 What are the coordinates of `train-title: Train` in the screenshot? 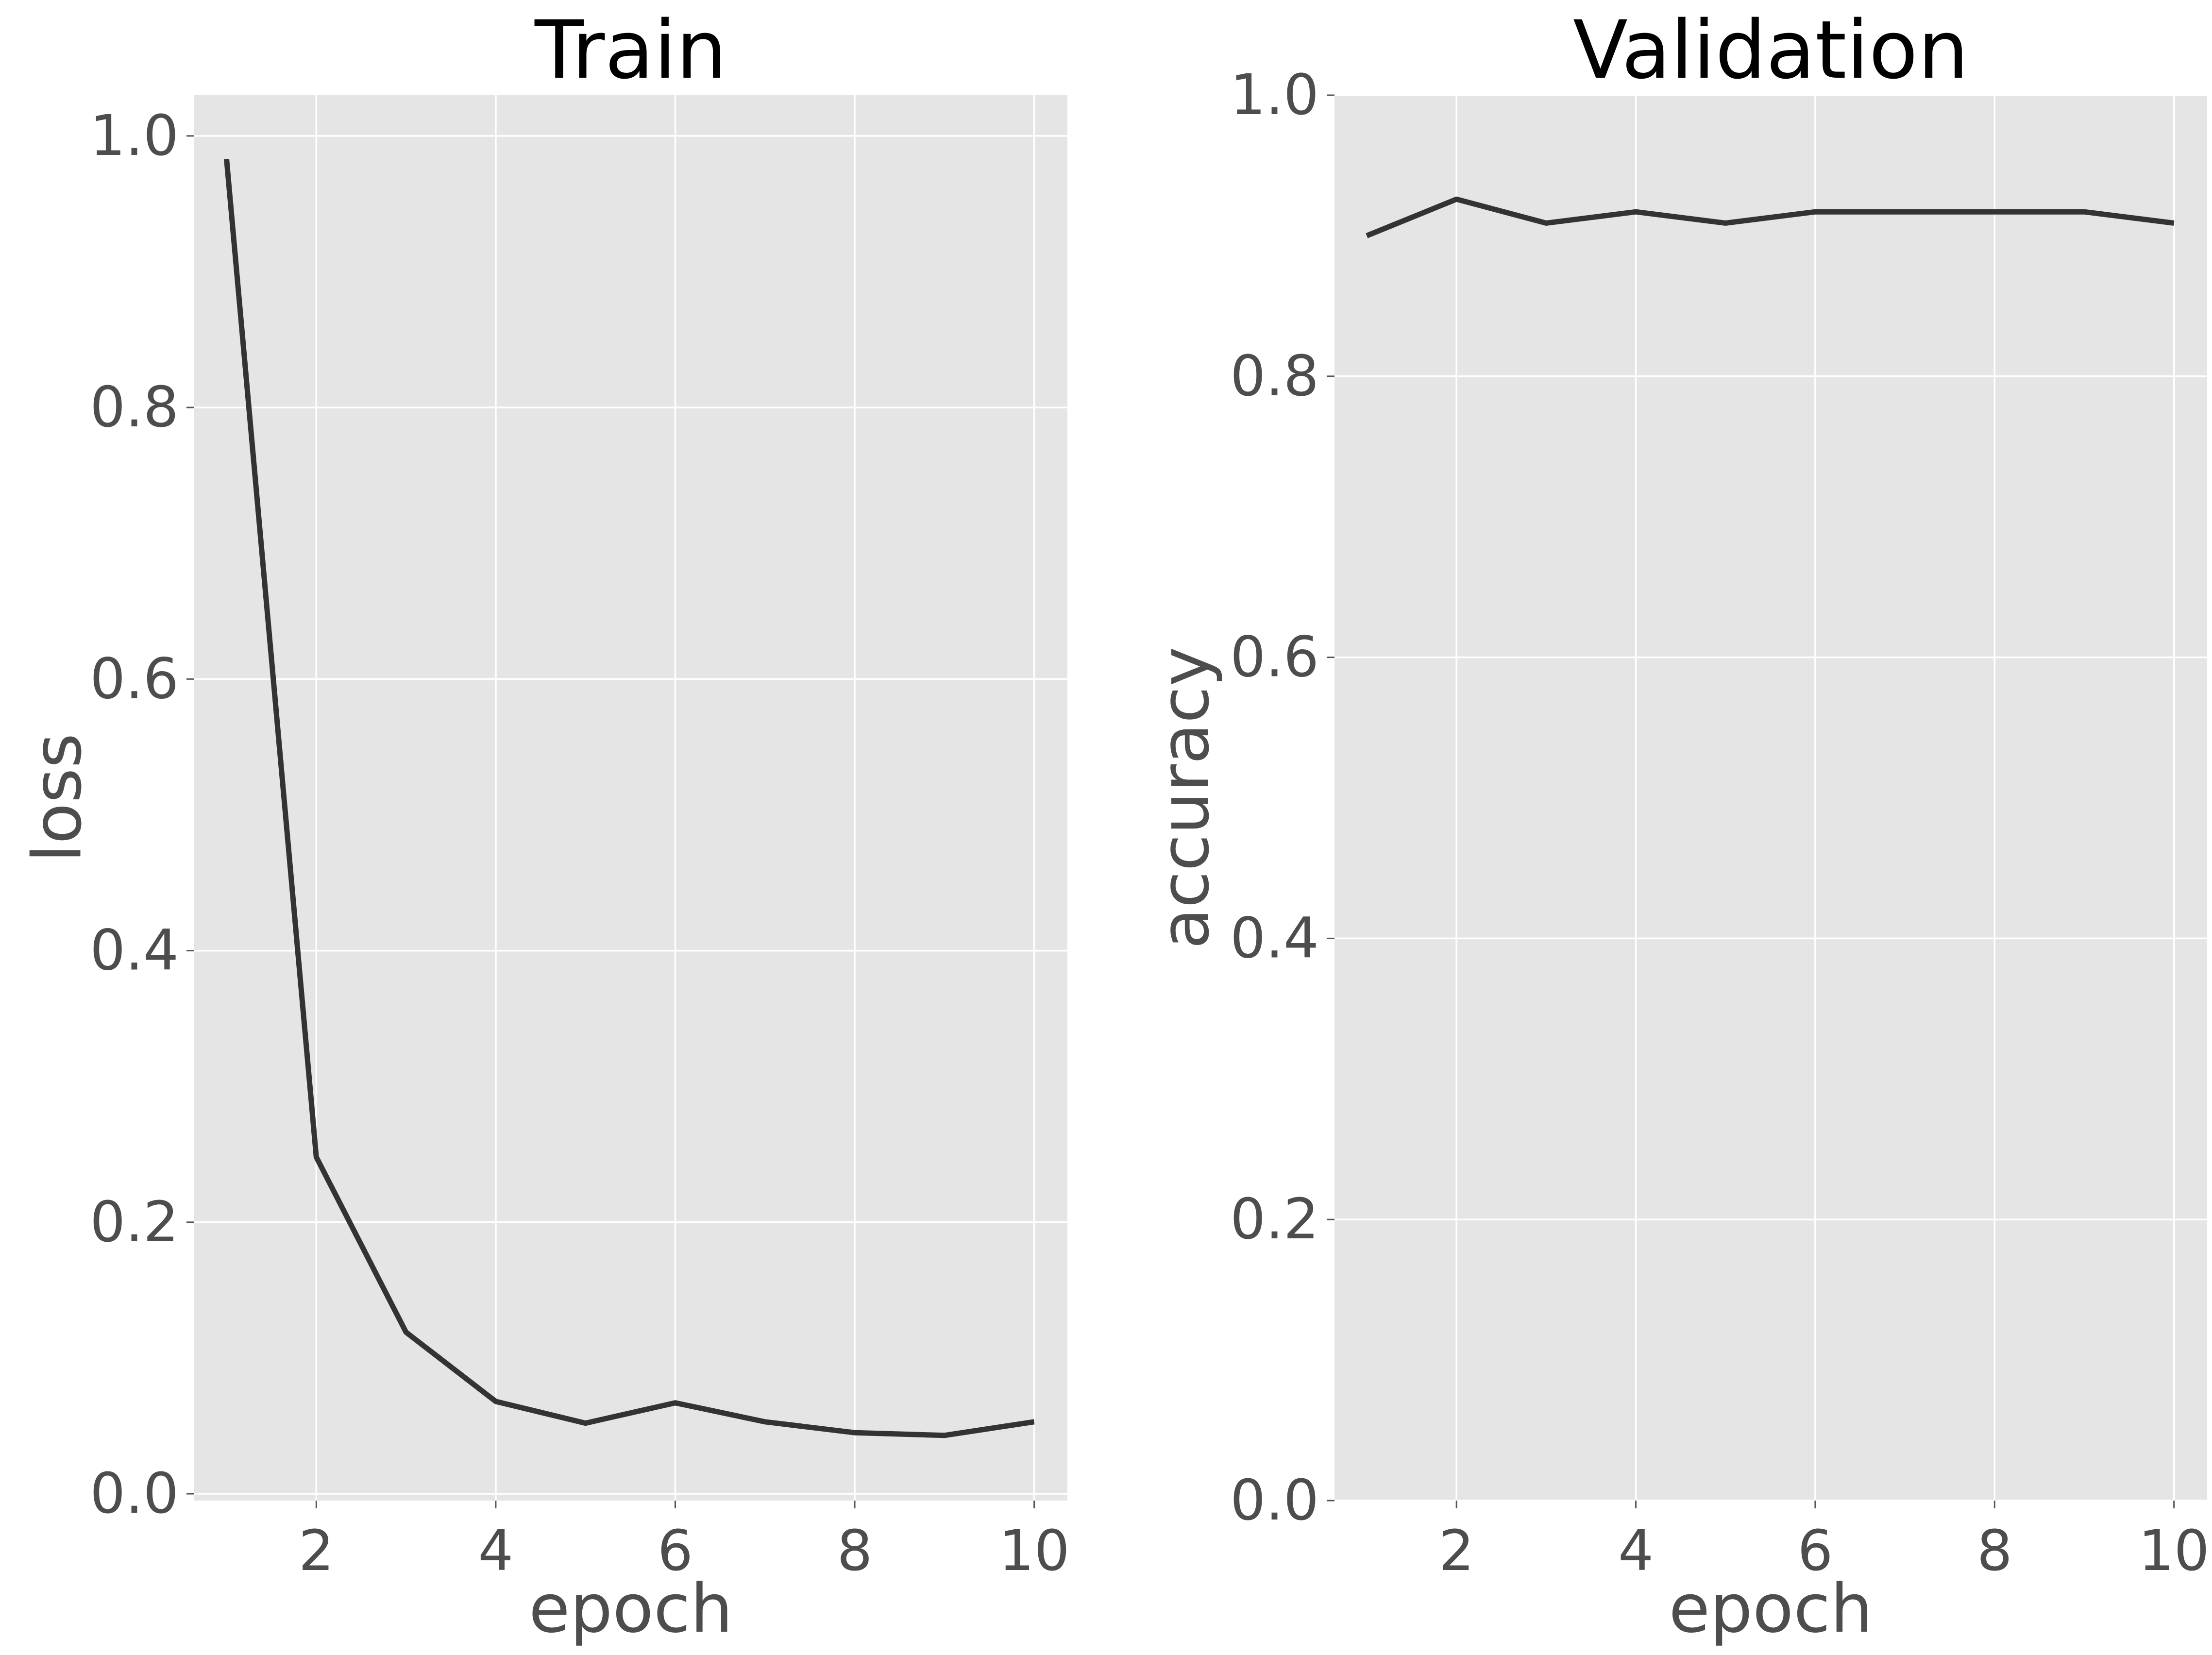 It's located at (630, 50).